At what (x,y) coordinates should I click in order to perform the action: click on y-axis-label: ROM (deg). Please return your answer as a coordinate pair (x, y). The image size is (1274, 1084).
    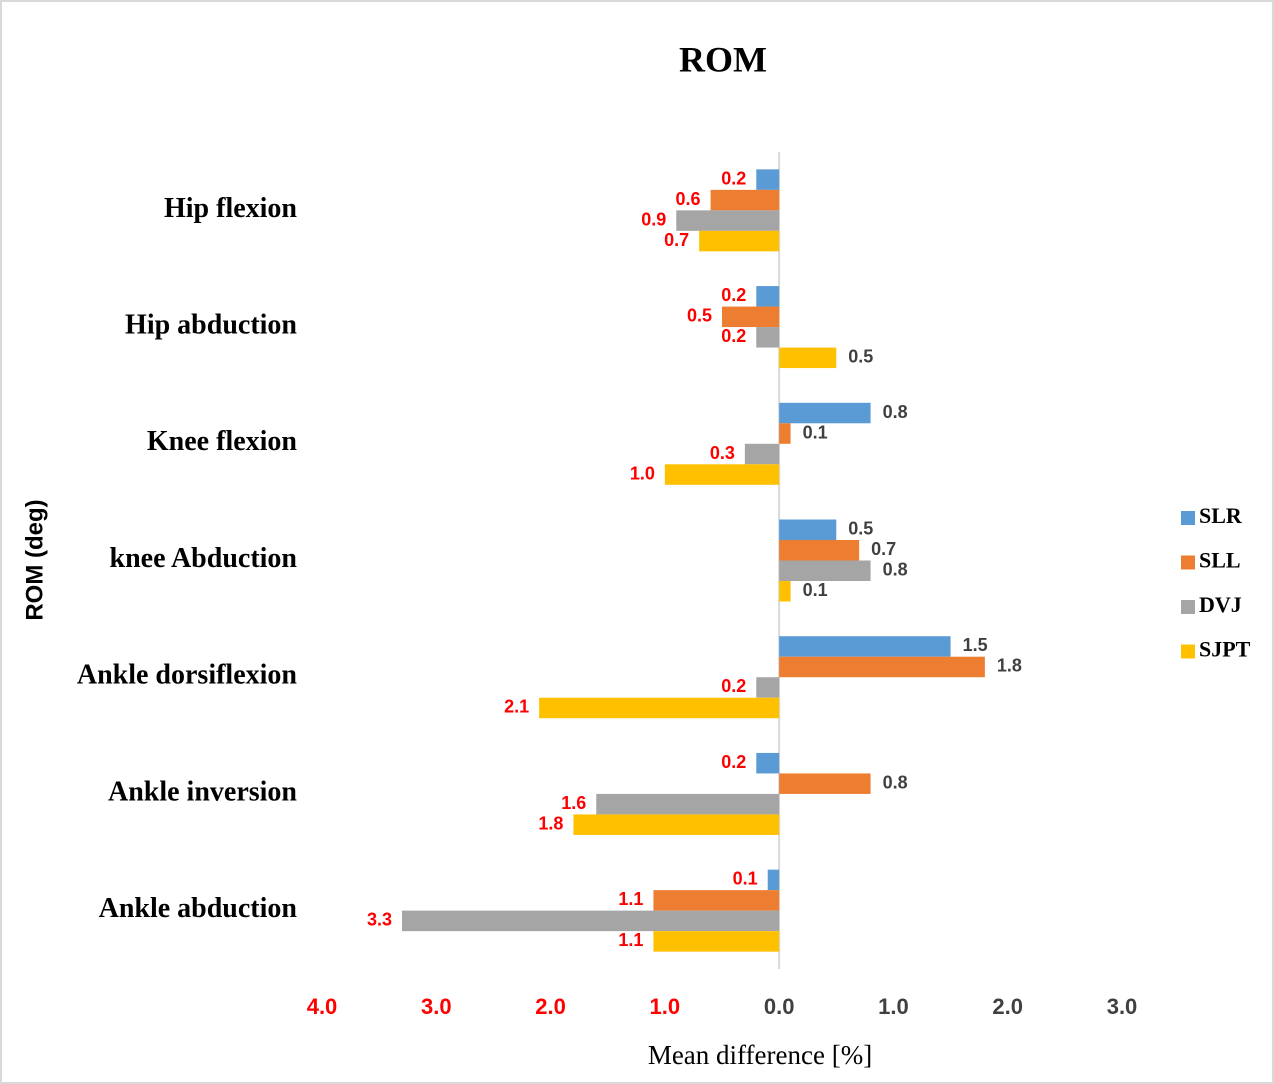
    Looking at the image, I should click on (34, 559).